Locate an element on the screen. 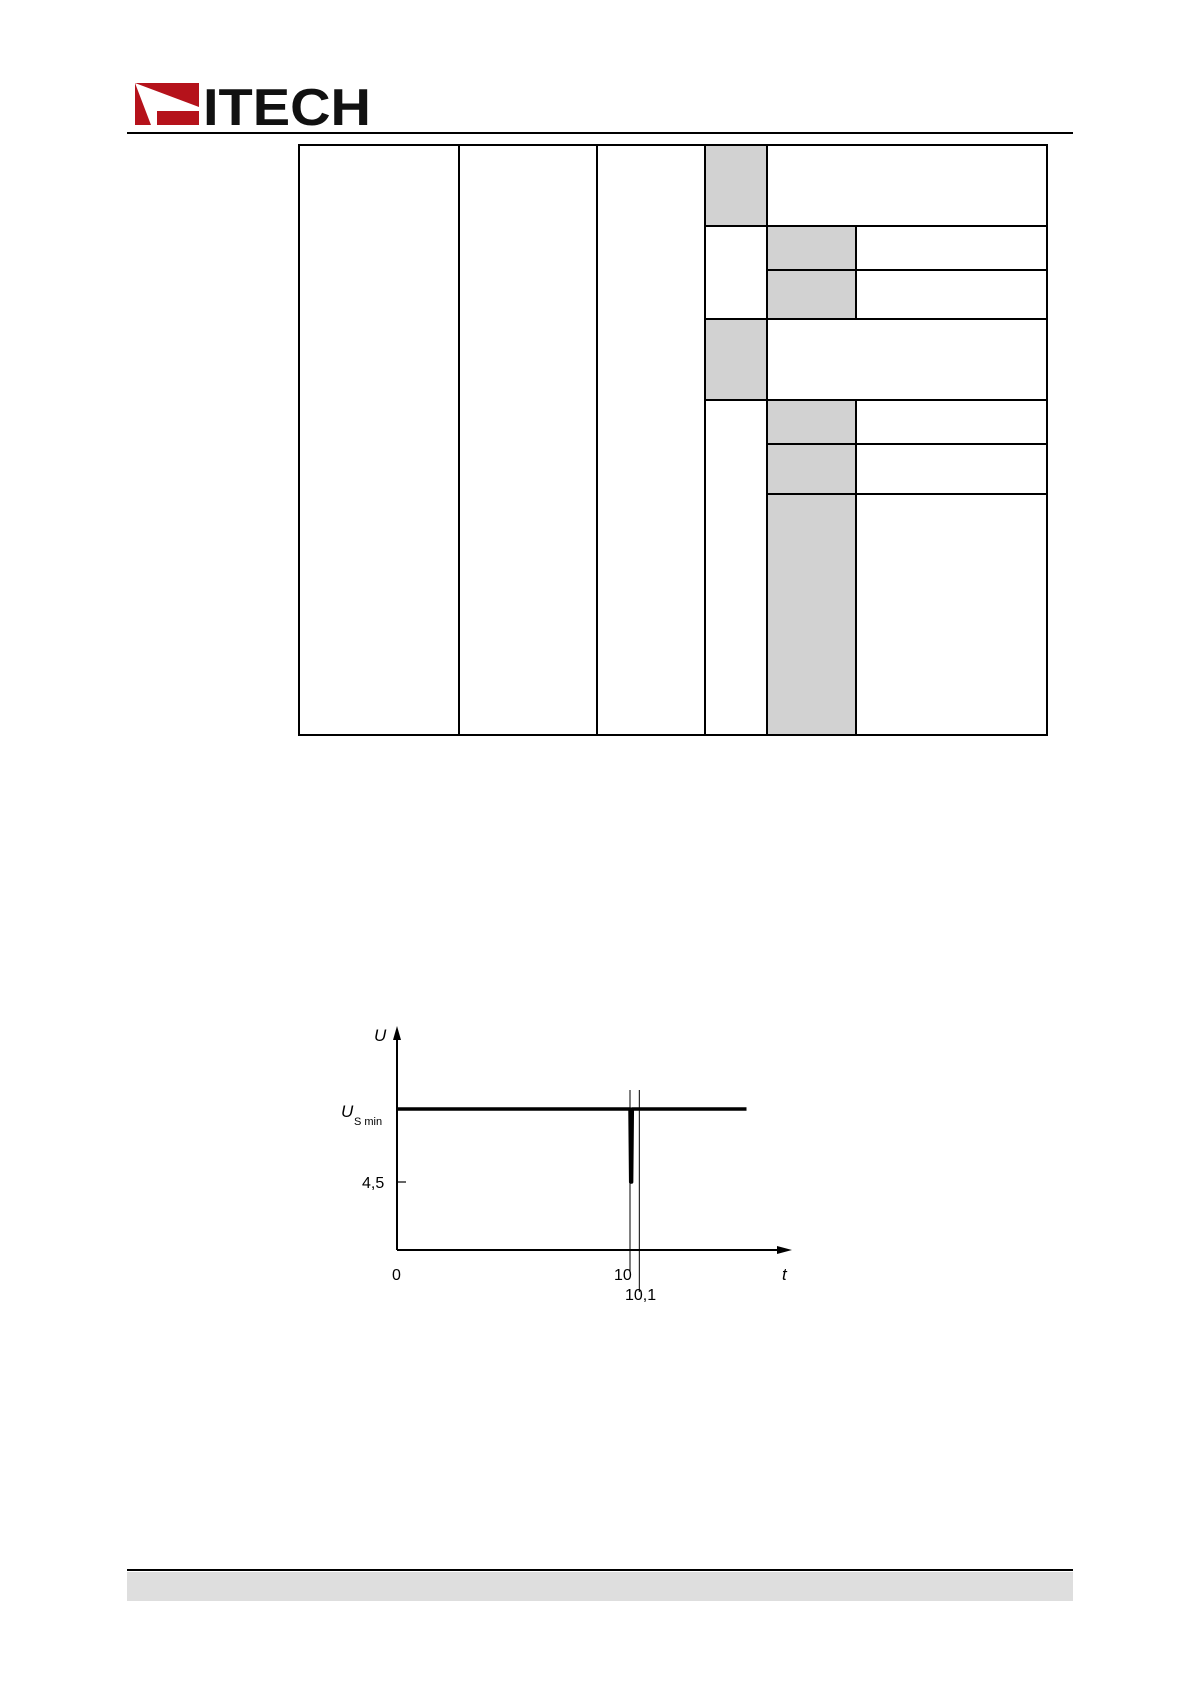 The width and height of the screenshot is (1191, 1684). voltage-dip-chart: U t U S min 4,5 0 10 10,1 is located at coordinates (566, 1165).